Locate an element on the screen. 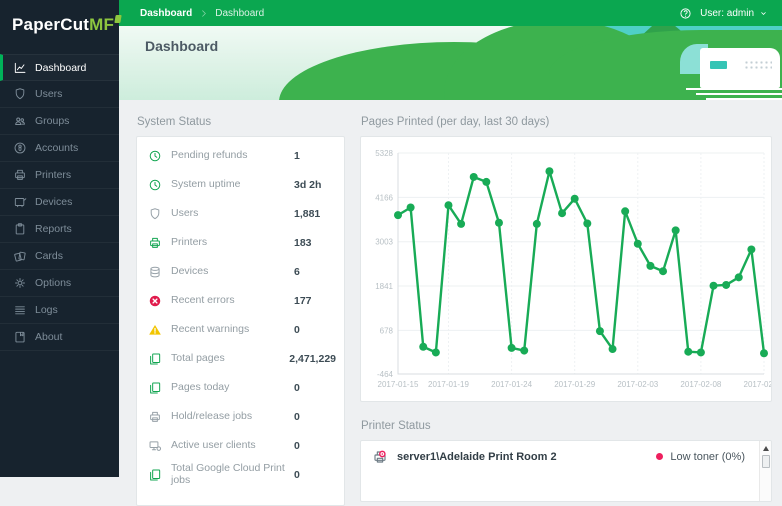  sidebar-item-about: About is located at coordinates (59, 337).